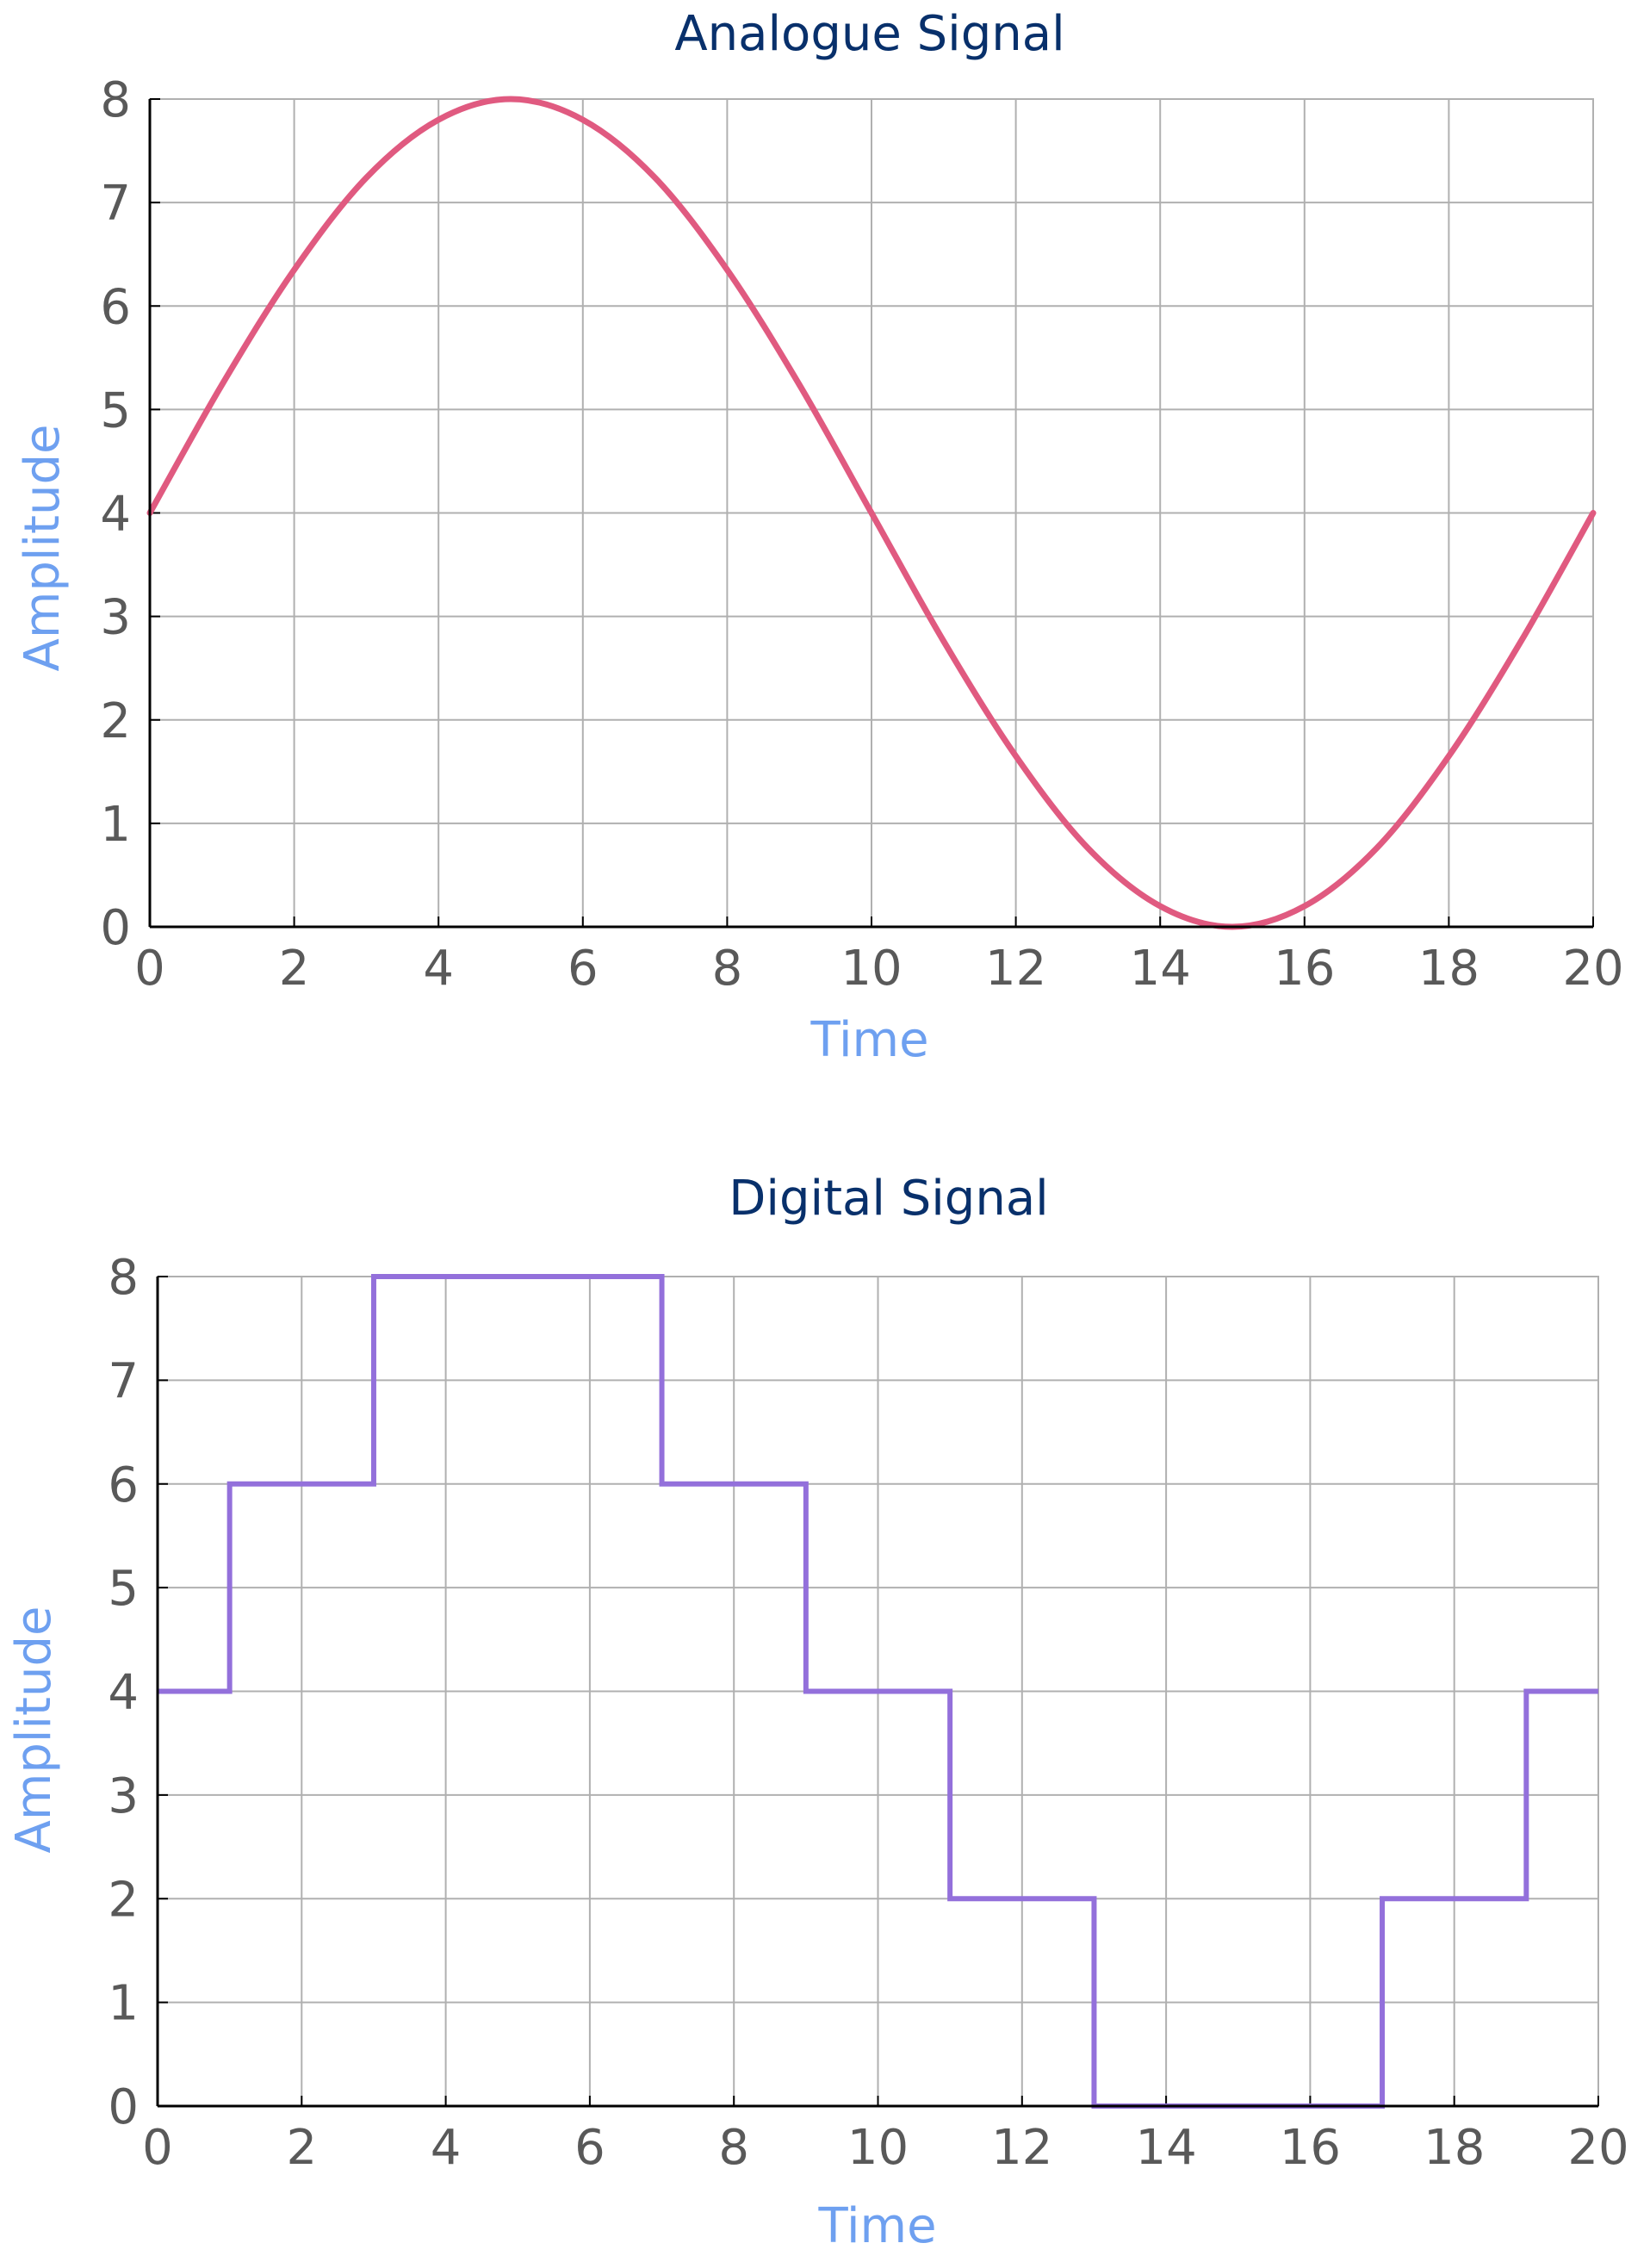  What do you see at coordinates (869, 34) in the screenshot?
I see `chart-title: Analogue Signal` at bounding box center [869, 34].